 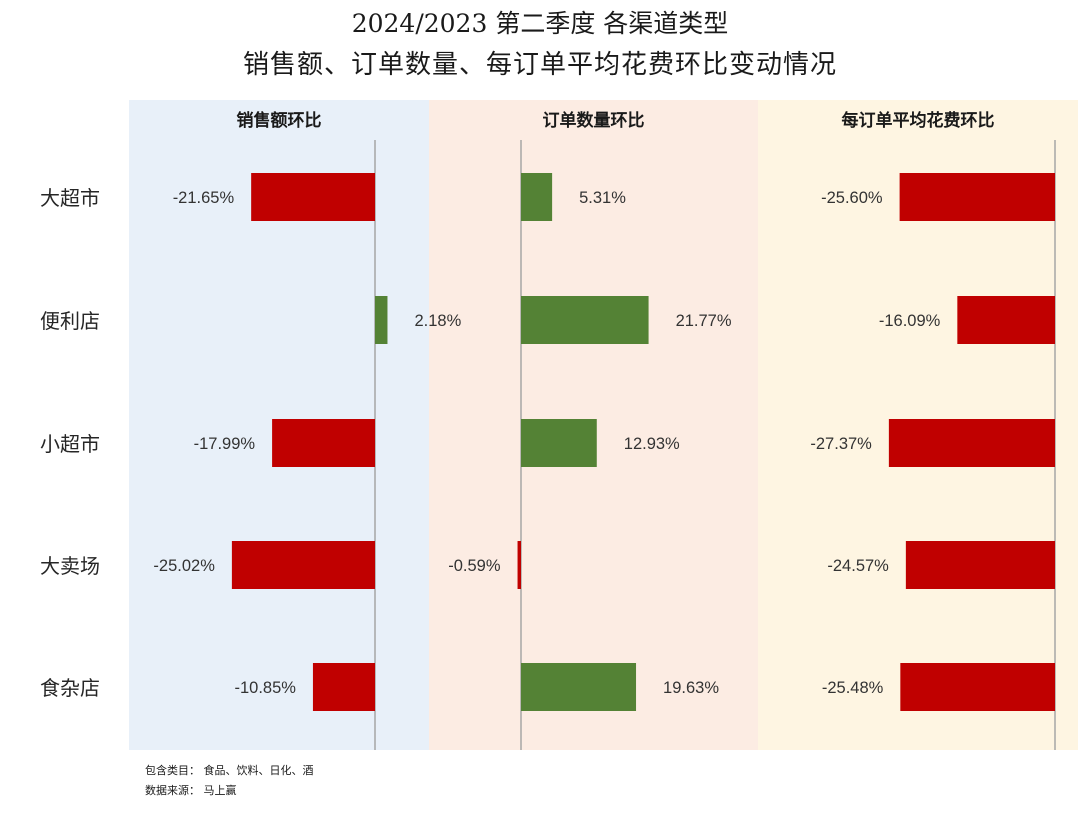 What do you see at coordinates (70, 688) in the screenshot?
I see `category-label: 食杂店` at bounding box center [70, 688].